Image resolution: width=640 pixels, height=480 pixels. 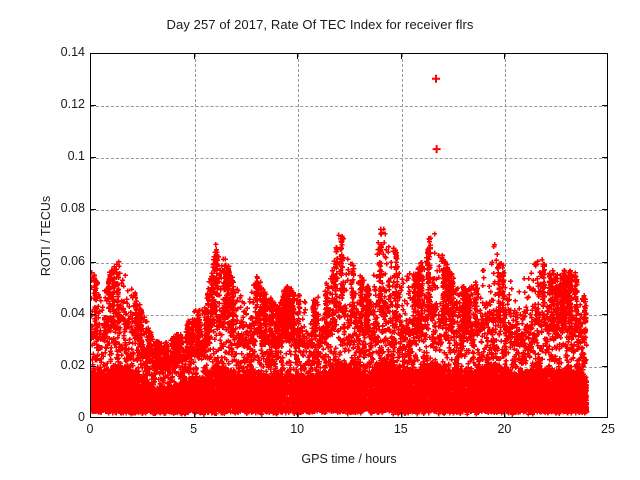 I want to click on x-tick-label-text: 15, so click(x=400, y=429).